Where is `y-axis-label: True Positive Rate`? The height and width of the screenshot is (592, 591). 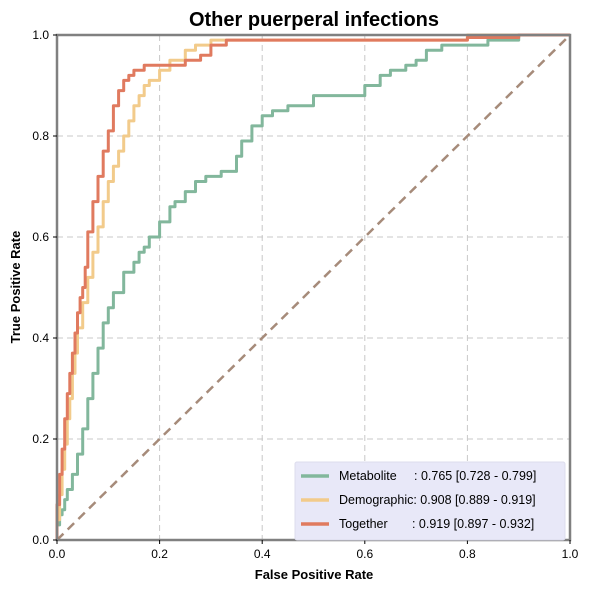 y-axis-label: True Positive Rate is located at coordinates (15, 287).